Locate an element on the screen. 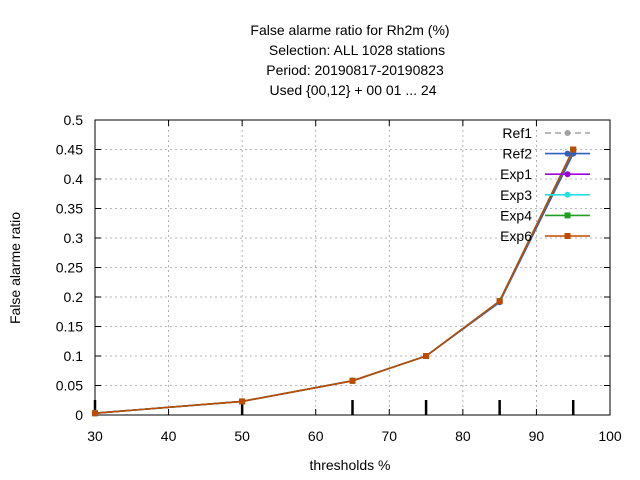 The image size is (640, 480). y-tick-label: 0.05 is located at coordinates (69, 386).